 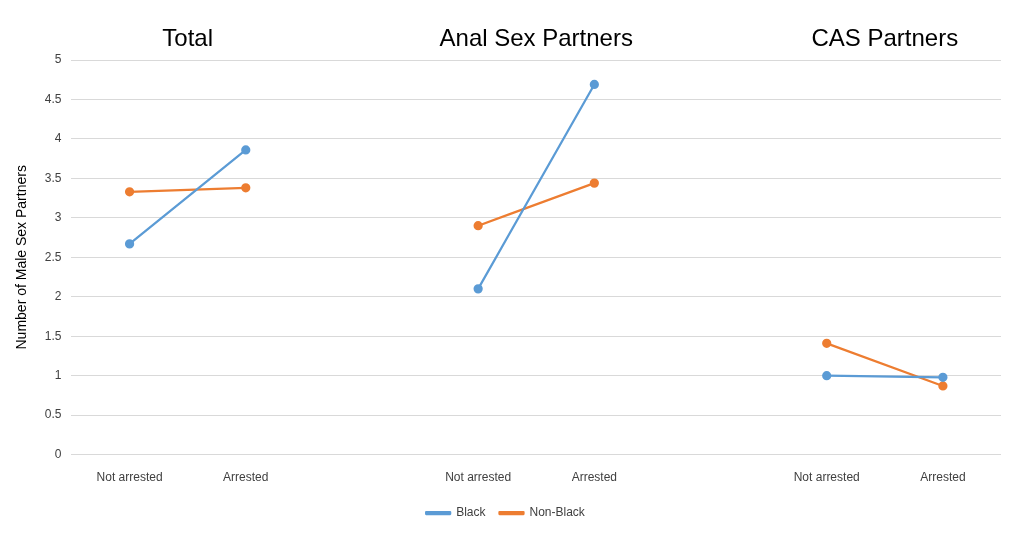 I want to click on text: CAS Partners, so click(x=885, y=37).